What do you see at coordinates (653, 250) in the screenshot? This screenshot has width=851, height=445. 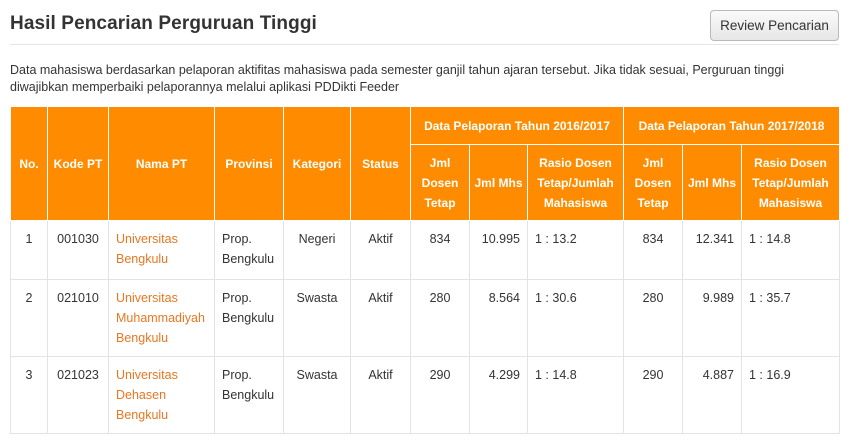 I see `cell-jml-dosen-2017: 834` at bounding box center [653, 250].